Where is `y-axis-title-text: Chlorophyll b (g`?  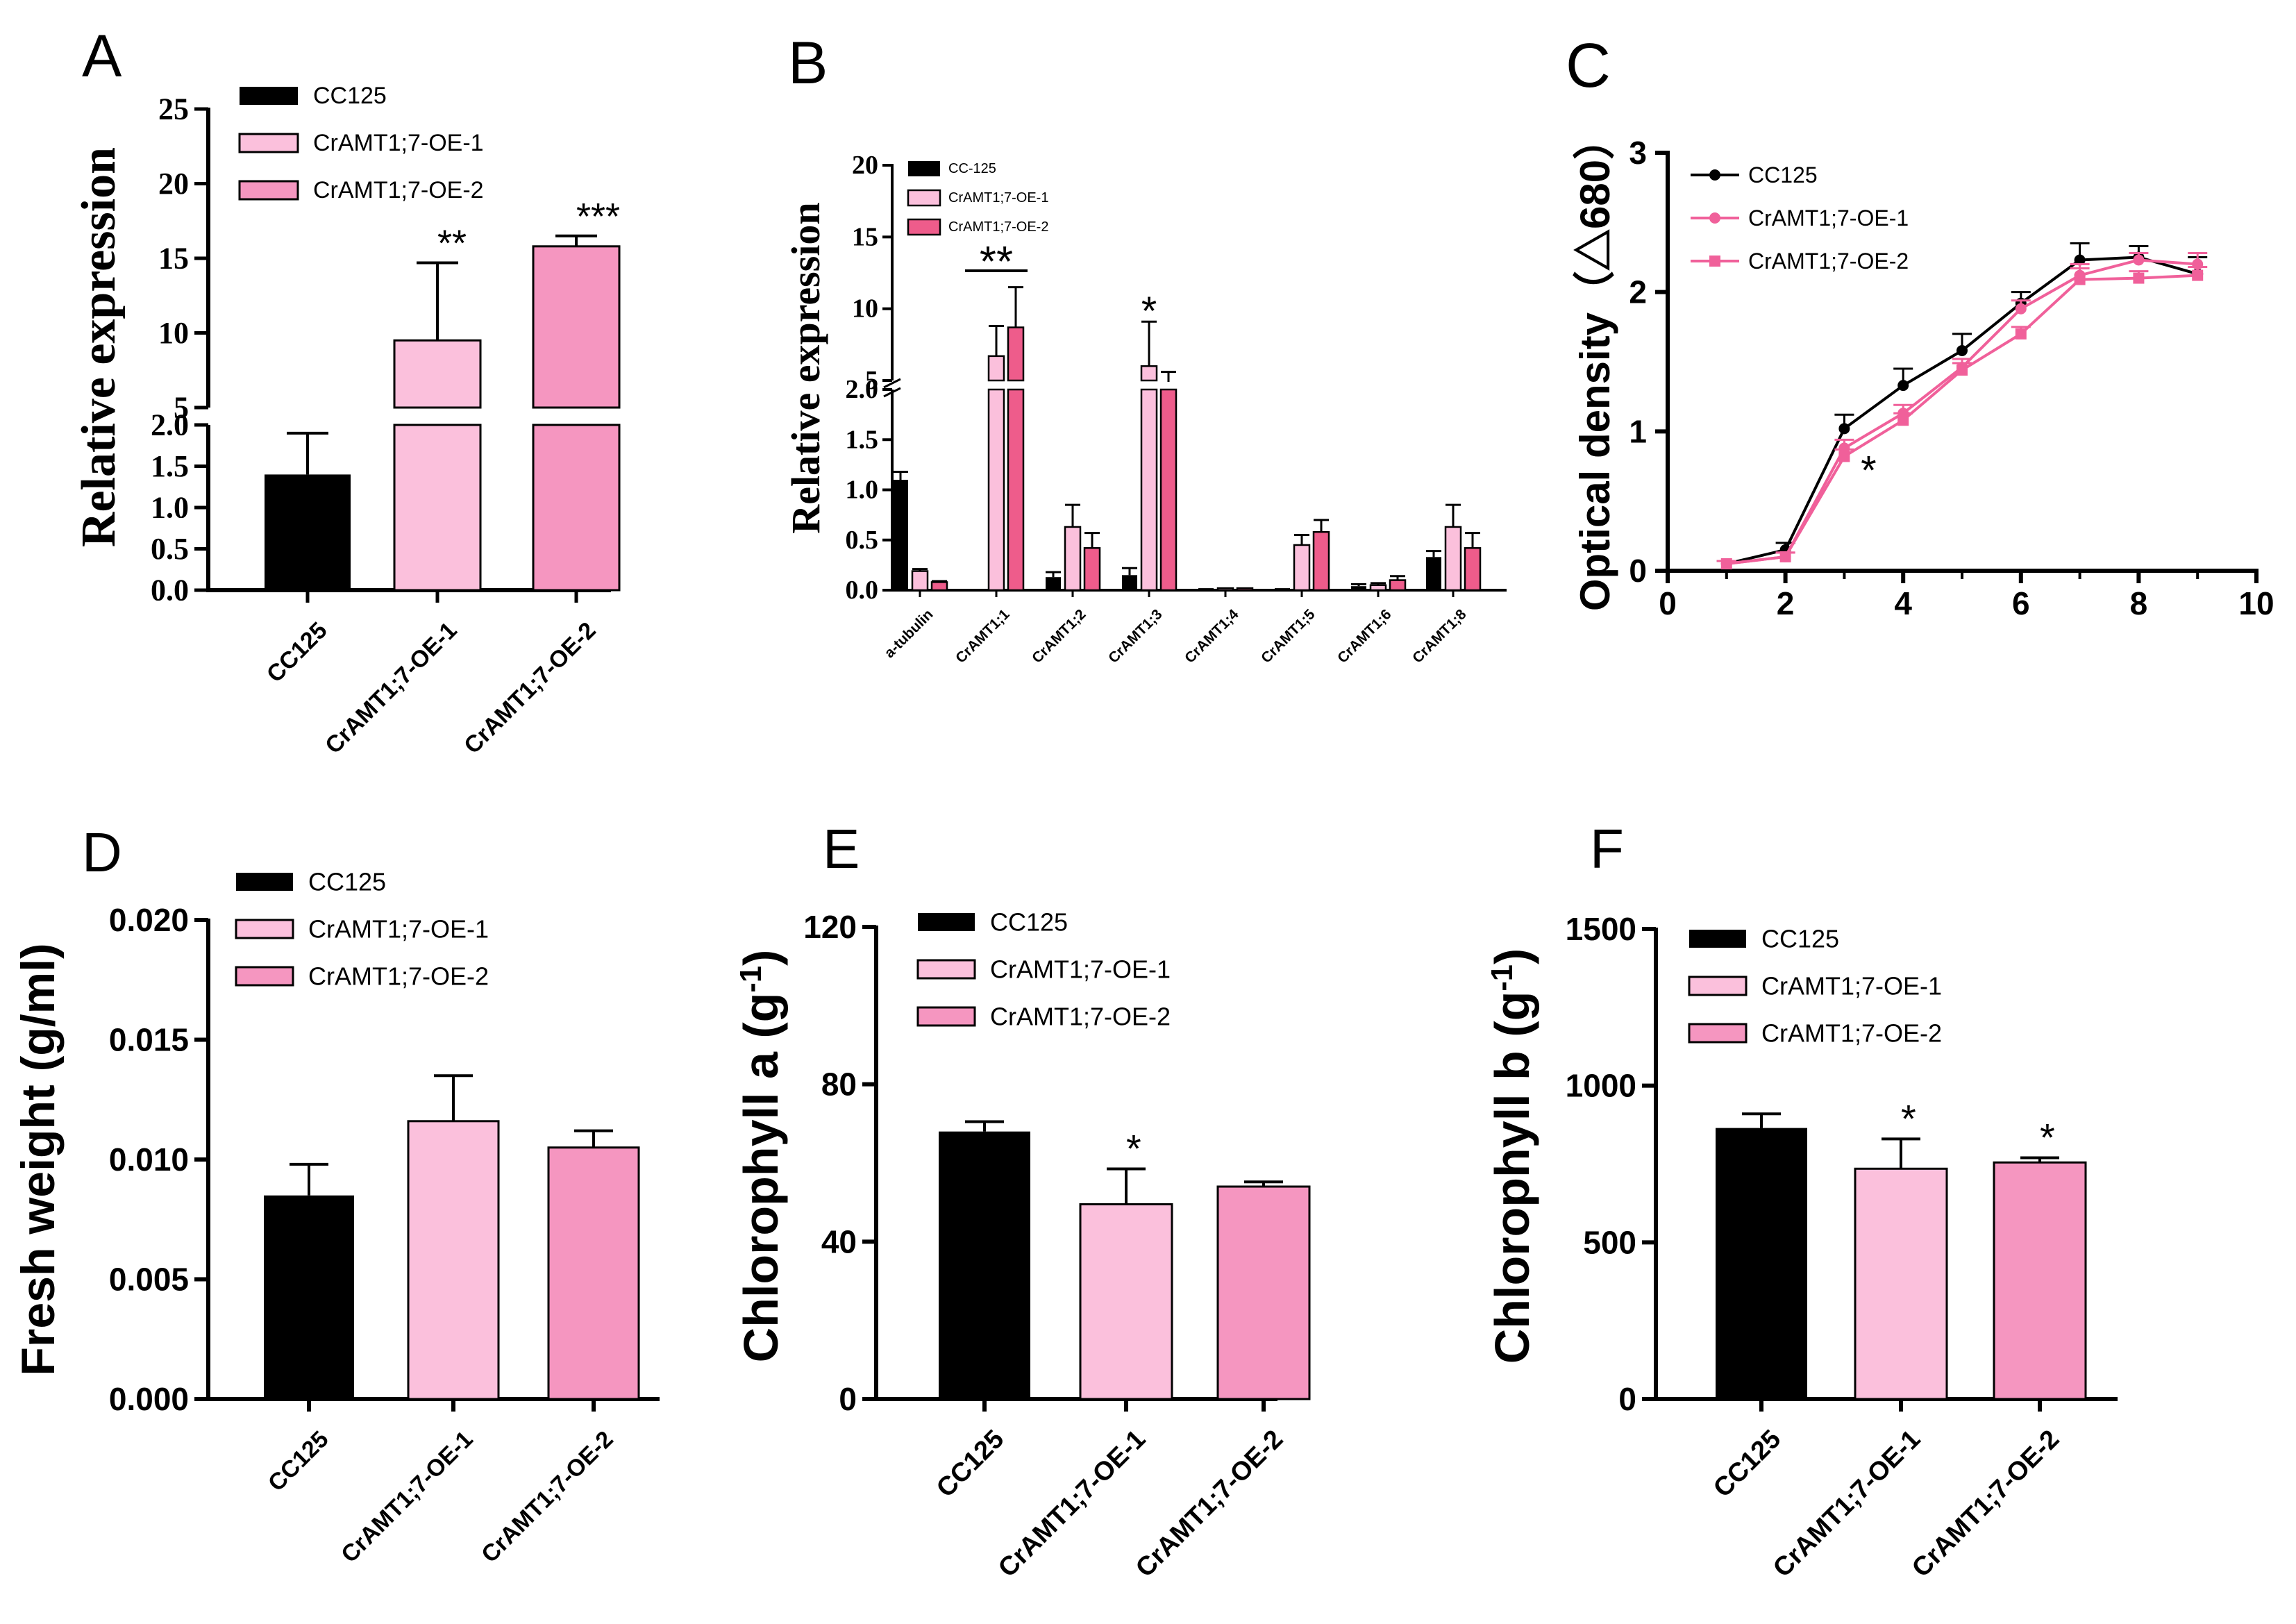 y-axis-title-text: Chlorophyll b (g is located at coordinates (1512, 1178).